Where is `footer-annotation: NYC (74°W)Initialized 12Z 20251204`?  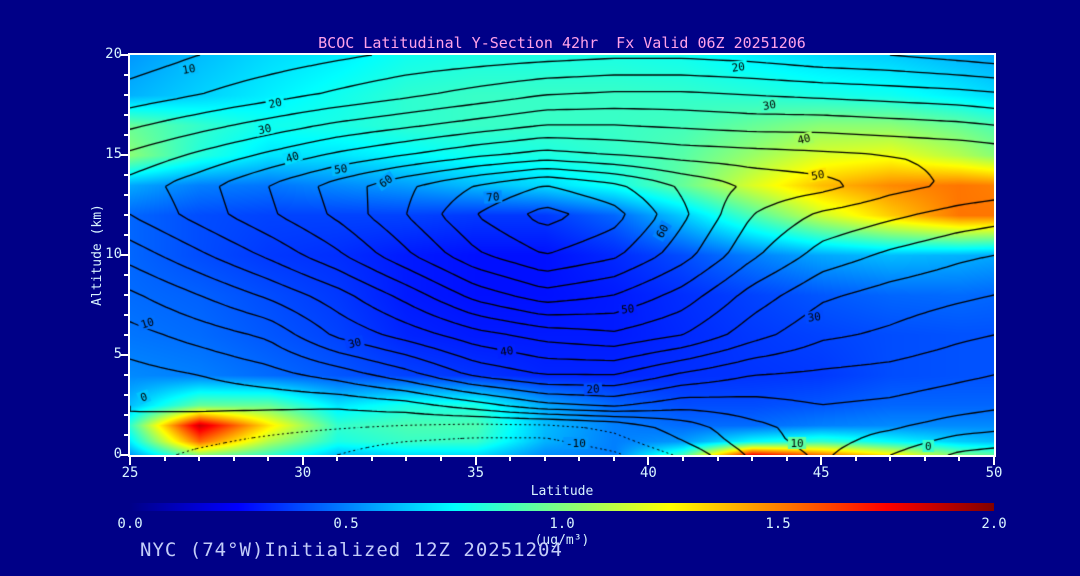
footer-annotation: NYC (74°W)Initialized 12Z 20251204 is located at coordinates (351, 550).